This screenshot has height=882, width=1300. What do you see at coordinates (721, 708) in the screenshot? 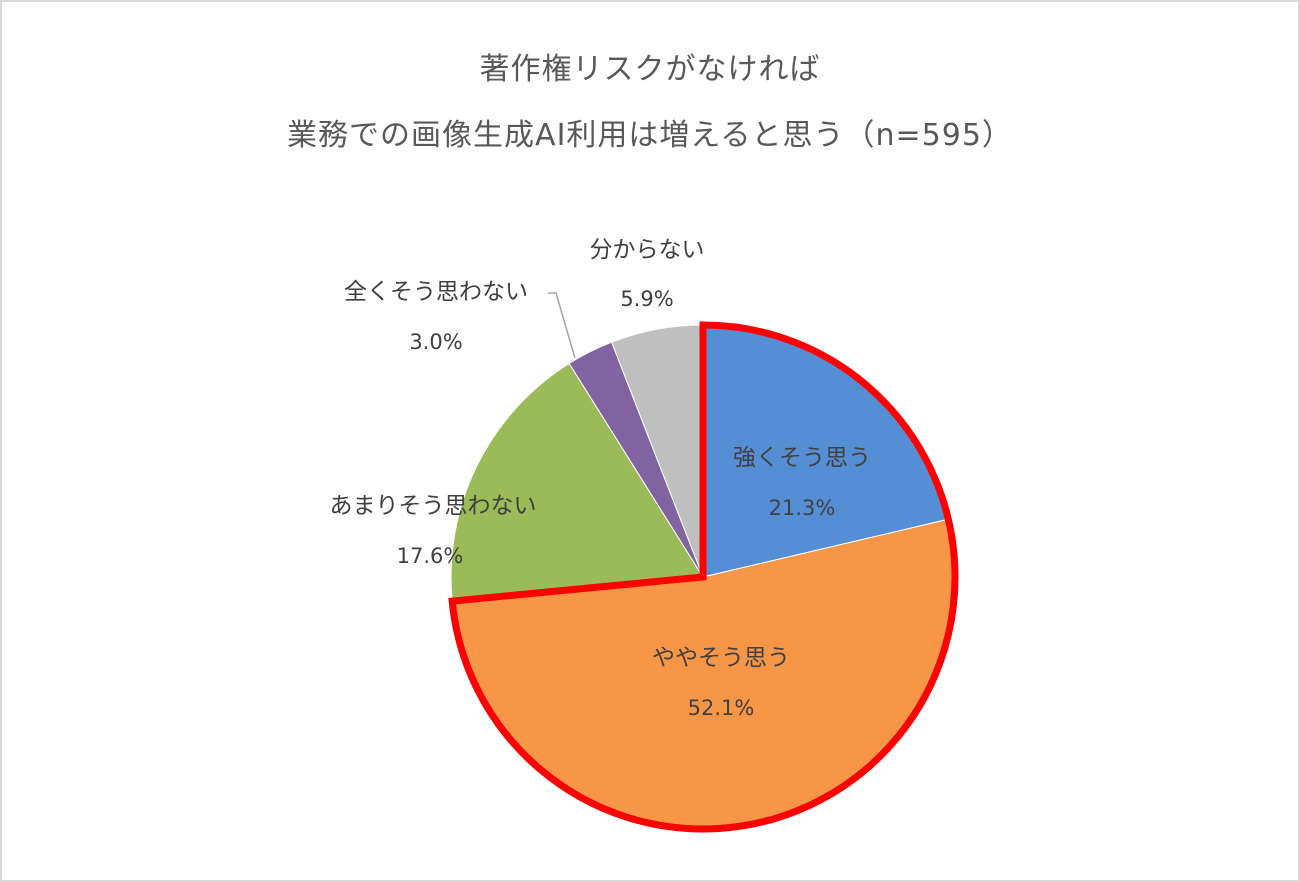
I see `pct-somewhat-agree: 52.1%` at bounding box center [721, 708].